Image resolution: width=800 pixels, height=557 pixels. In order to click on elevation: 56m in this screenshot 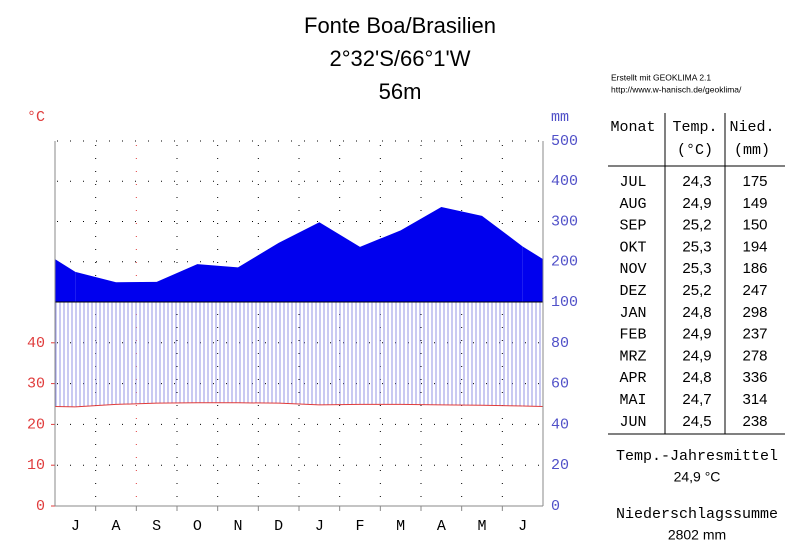, I will do `click(400, 91)`.